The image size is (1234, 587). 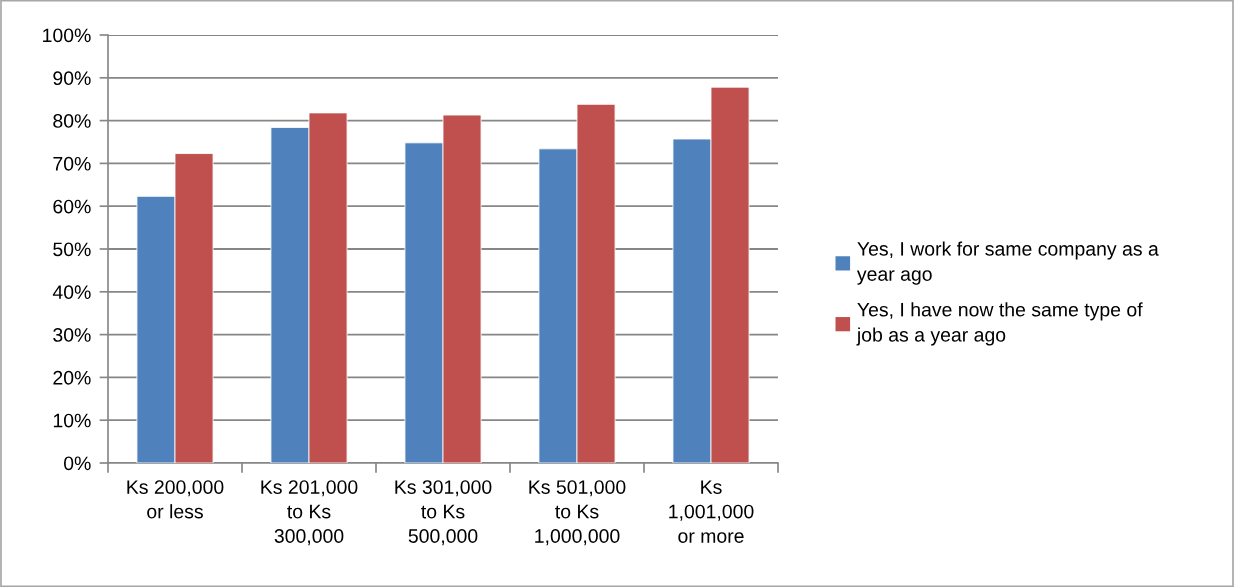 What do you see at coordinates (72, 377) in the screenshot?
I see `y-tick-label: 20%` at bounding box center [72, 377].